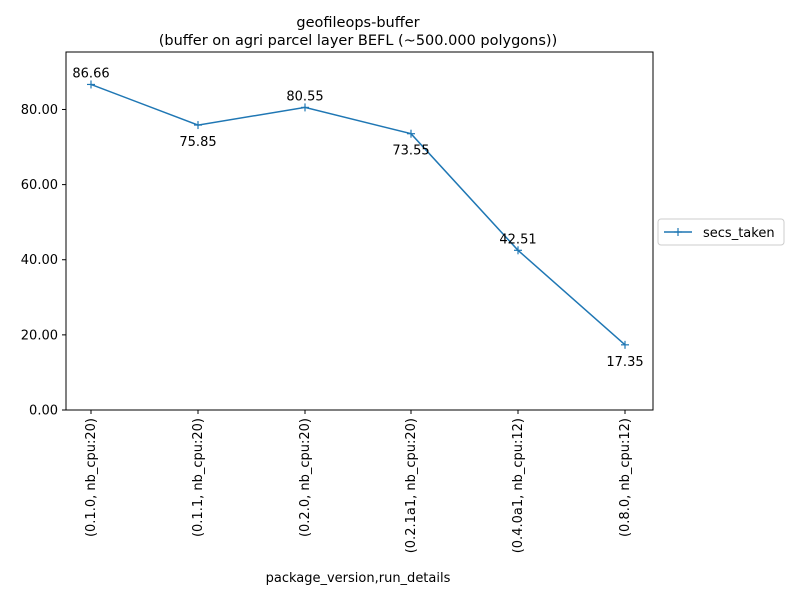 The height and width of the screenshot is (600, 800). What do you see at coordinates (39, 185) in the screenshot?
I see `y-tick-label: 60.00` at bounding box center [39, 185].